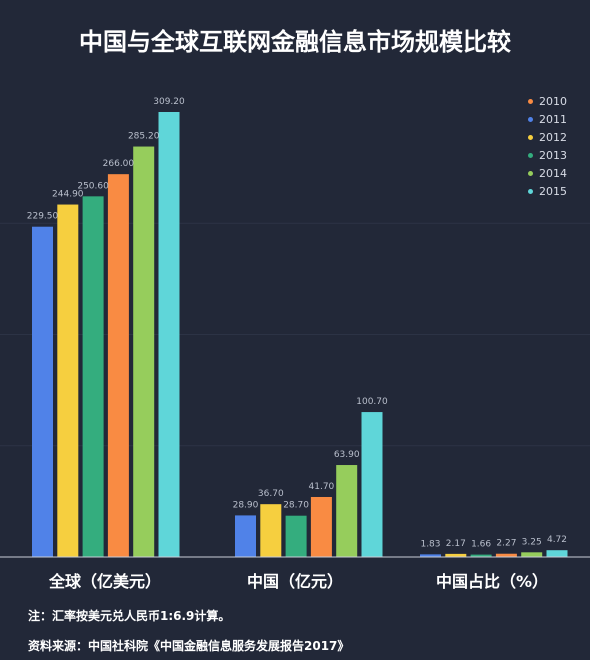 The image size is (590, 660). Describe the element at coordinates (372, 484) in the screenshot. I see `bar-1-2015` at that location.